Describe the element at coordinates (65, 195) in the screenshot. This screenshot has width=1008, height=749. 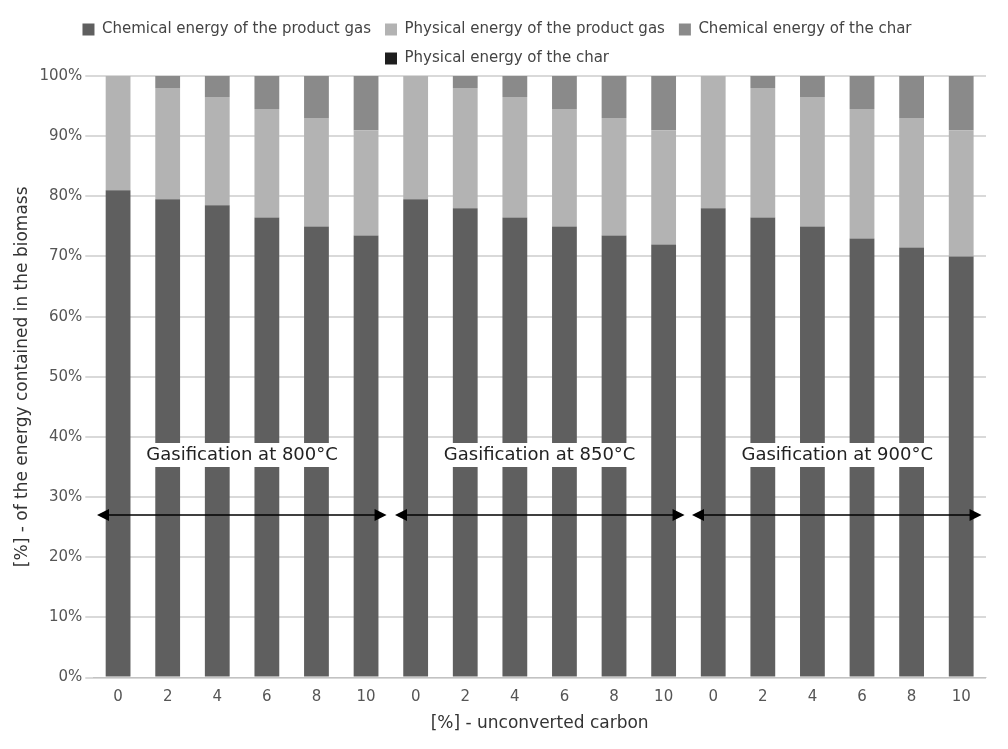
I see `y-tick-label: 80%` at that location.